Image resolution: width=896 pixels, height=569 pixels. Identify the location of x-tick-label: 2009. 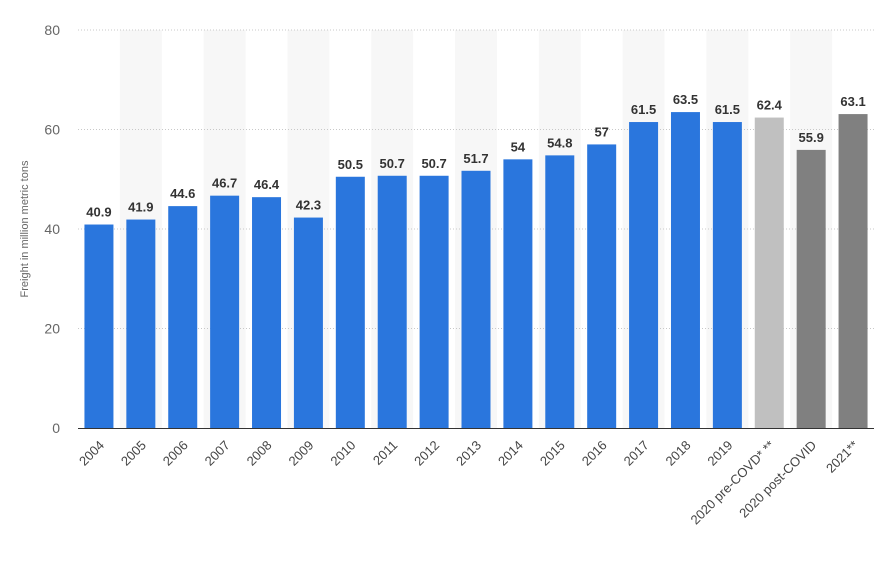
(300, 453).